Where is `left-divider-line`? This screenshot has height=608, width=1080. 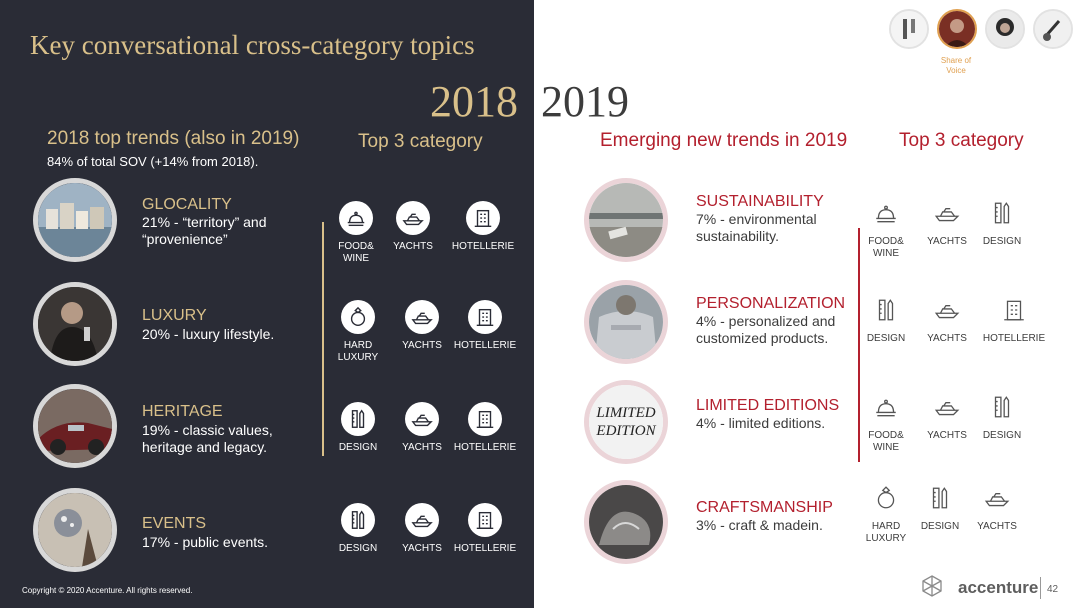
left-divider-line is located at coordinates (323, 339).